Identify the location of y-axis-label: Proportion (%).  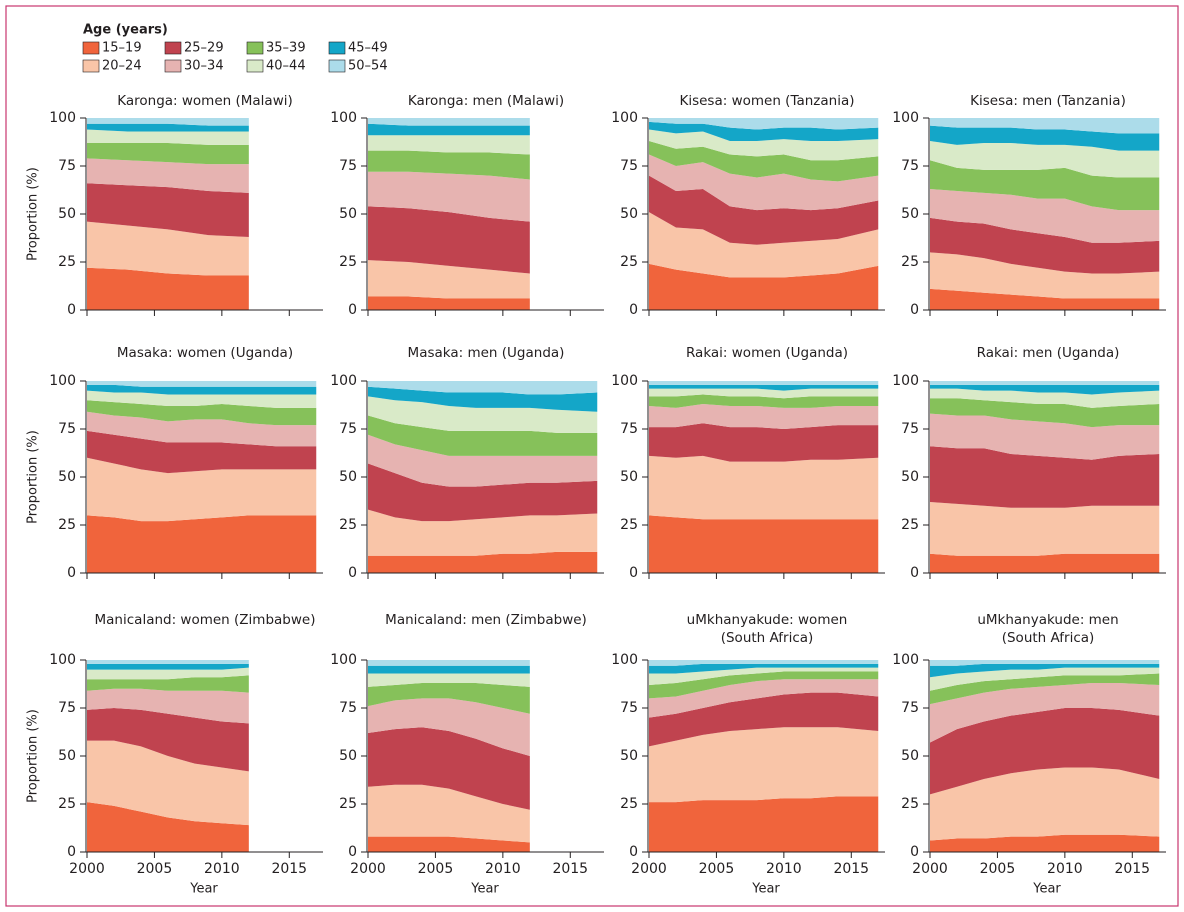
(33, 214).